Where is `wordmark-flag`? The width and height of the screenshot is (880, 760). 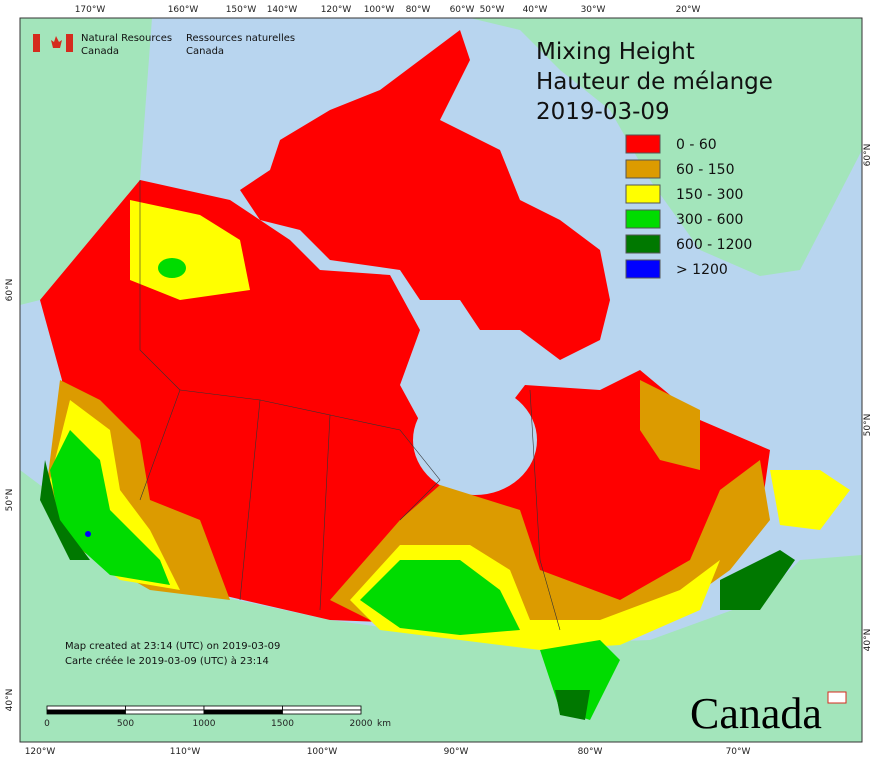
wordmark-flag is located at coordinates (837, 697).